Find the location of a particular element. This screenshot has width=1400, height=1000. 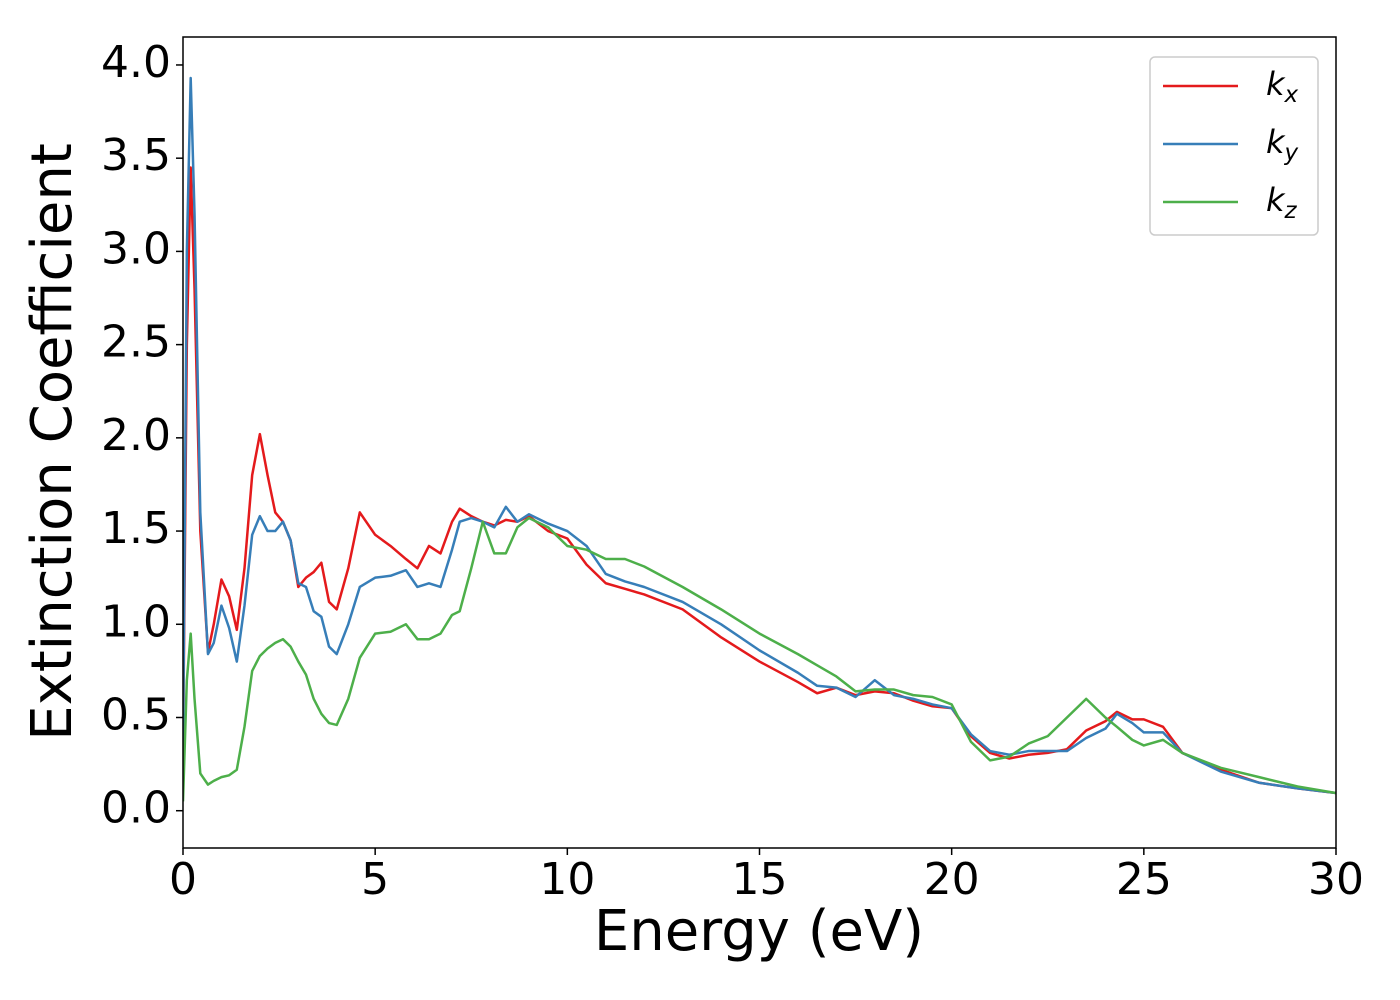

y-tick-label: 0.5 is located at coordinates (136, 714).